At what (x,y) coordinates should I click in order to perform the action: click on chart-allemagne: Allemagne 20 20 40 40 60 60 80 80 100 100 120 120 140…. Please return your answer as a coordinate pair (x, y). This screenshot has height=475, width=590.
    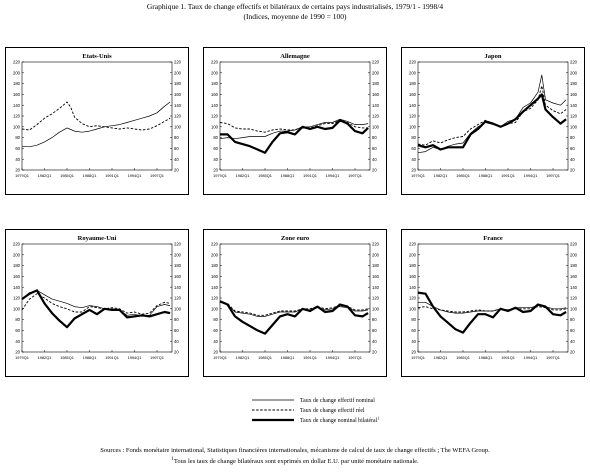
    Looking at the image, I should click on (295, 115).